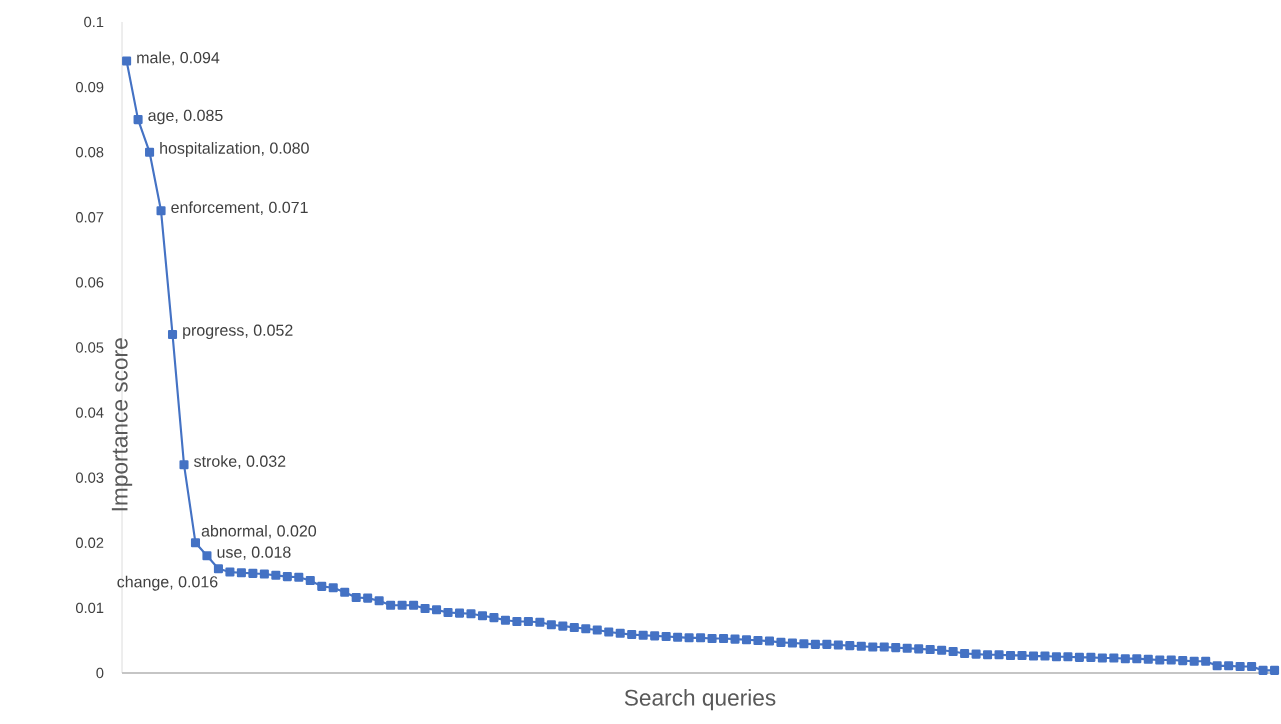 This screenshot has height=724, width=1281. What do you see at coordinates (178, 58) in the screenshot?
I see `annotation: male, 0.094` at bounding box center [178, 58].